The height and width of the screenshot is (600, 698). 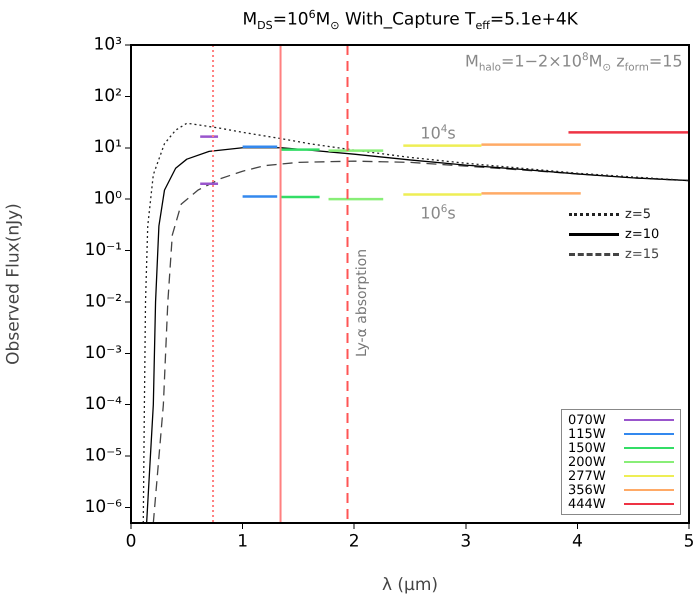 What do you see at coordinates (587, 420) in the screenshot?
I see `legend-label: 070W` at bounding box center [587, 420].